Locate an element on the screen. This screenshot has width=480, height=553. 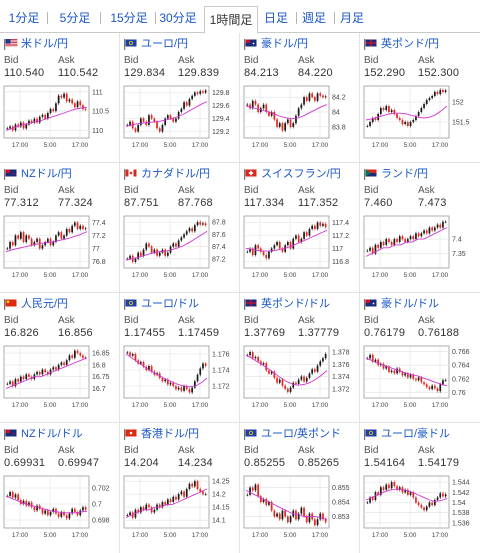
price-chart: 84.2 84 83.8 17:00 5:00 17:00 is located at coordinates (300, 117).